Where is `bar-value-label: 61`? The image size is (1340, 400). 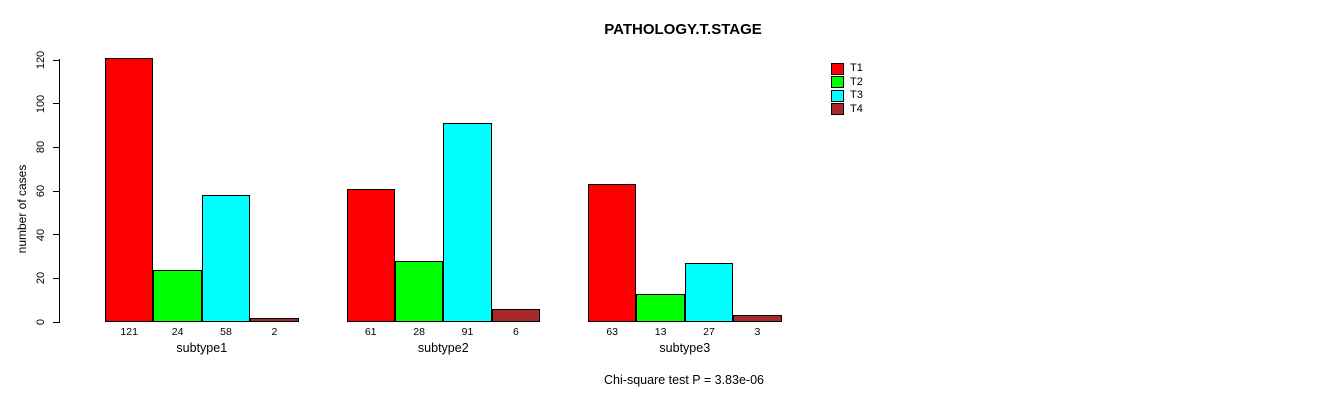
bar-value-label: 61 is located at coordinates (370, 332).